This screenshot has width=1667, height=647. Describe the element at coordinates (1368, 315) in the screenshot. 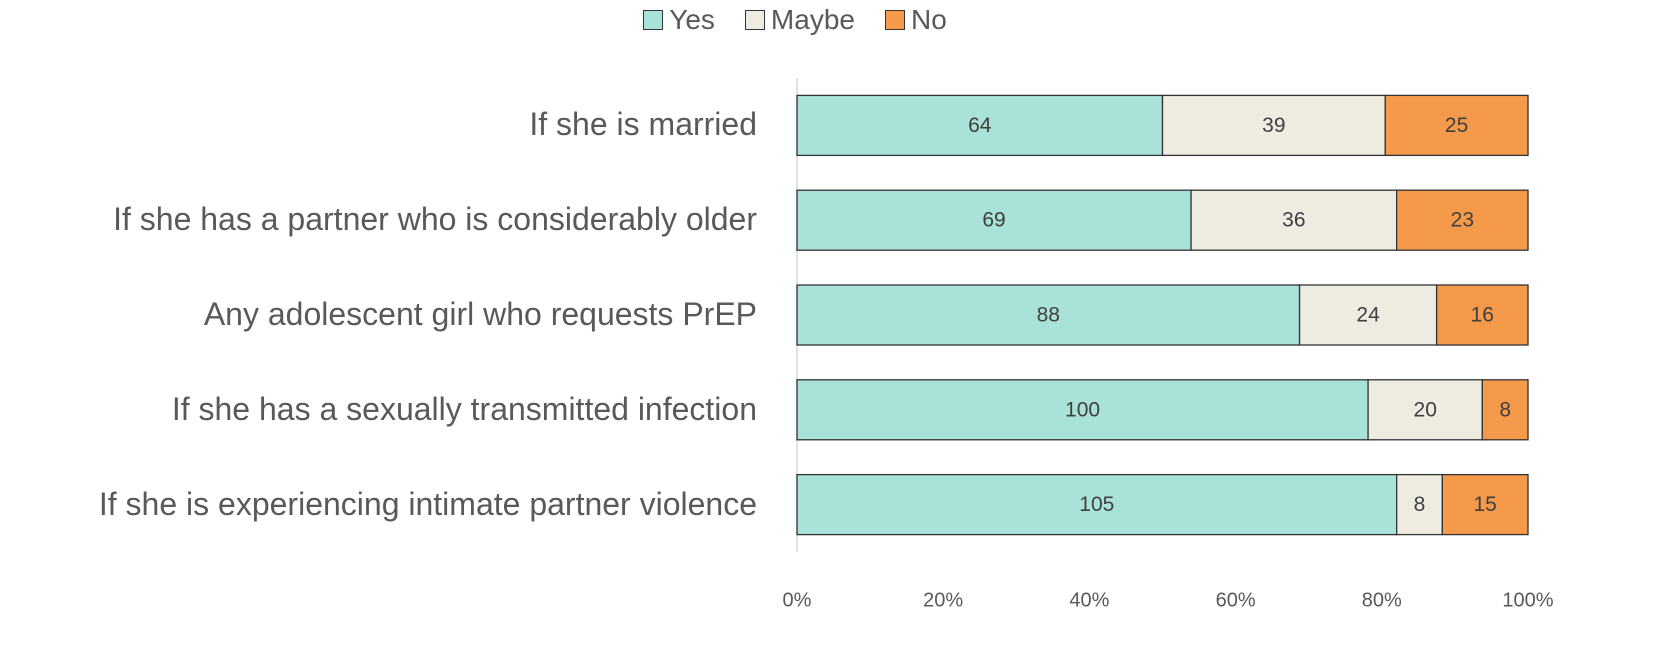

I see `data-label: 24` at that location.